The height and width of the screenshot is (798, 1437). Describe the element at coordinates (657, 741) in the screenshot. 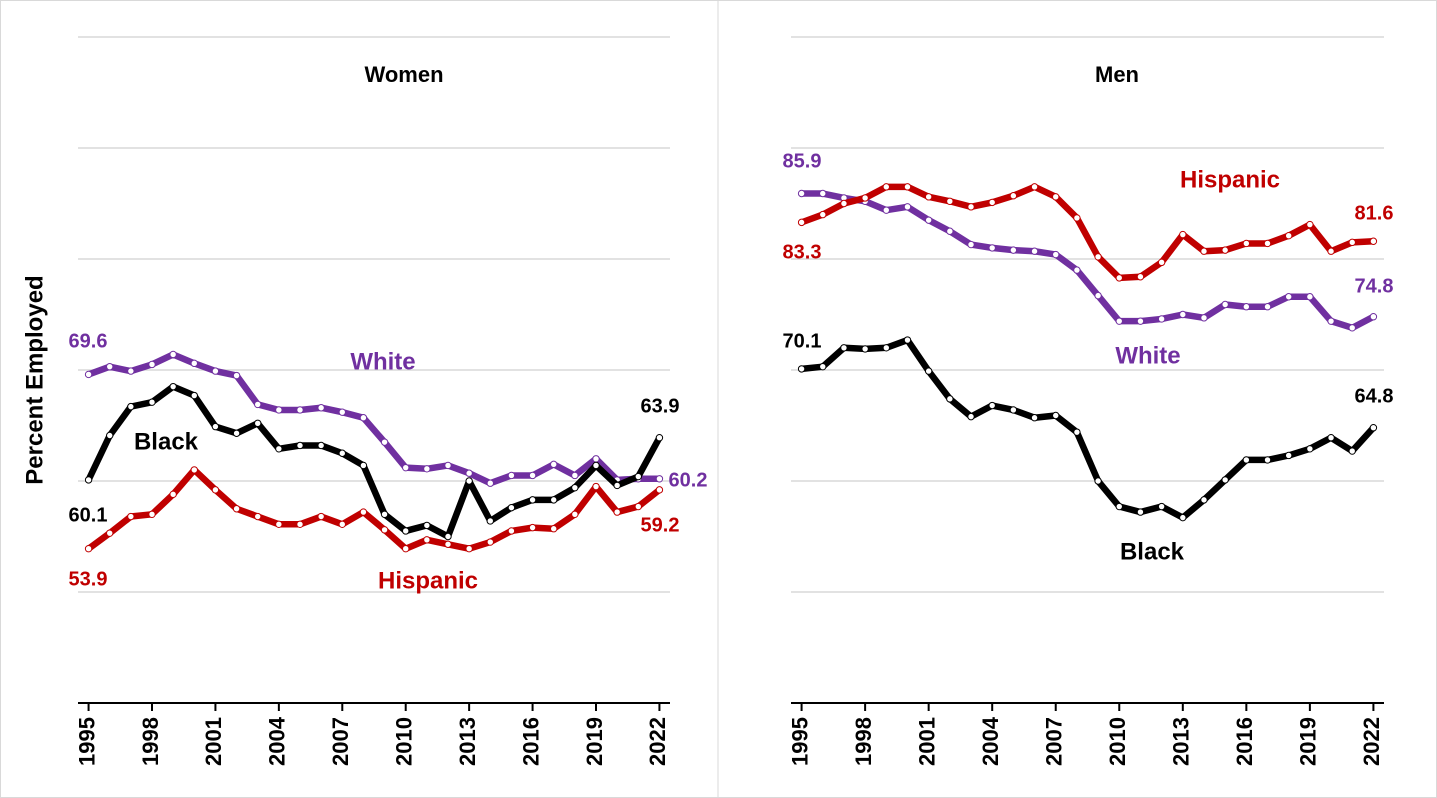

I see `x-tick-label: 2022` at that location.